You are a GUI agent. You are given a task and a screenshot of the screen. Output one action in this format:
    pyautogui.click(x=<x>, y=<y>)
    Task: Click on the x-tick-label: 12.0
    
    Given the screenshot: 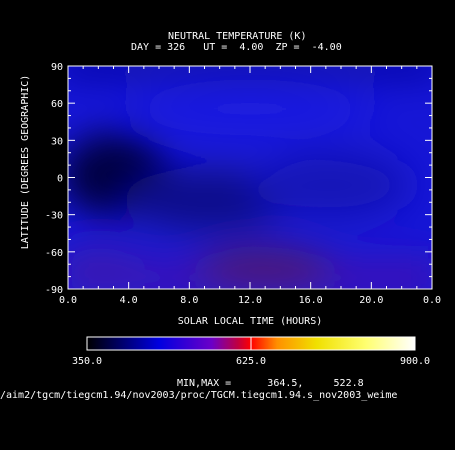 What is the action you would take?
    pyautogui.click(x=250, y=300)
    